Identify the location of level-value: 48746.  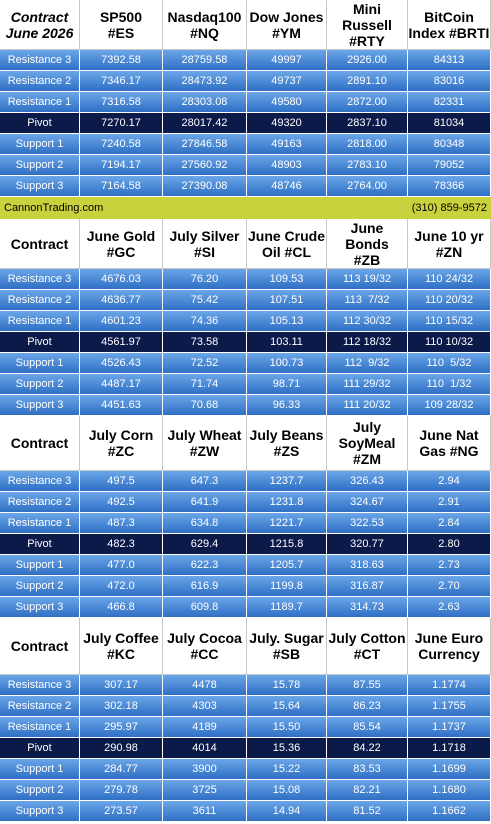
(287, 186).